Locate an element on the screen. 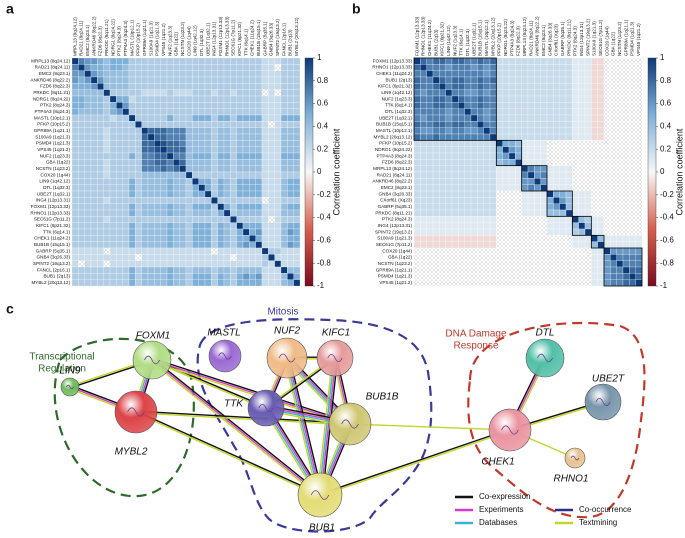 The height and width of the screenshot is (538, 685). colorbar-tick-label: -0.6 is located at coordinates (324, 240).